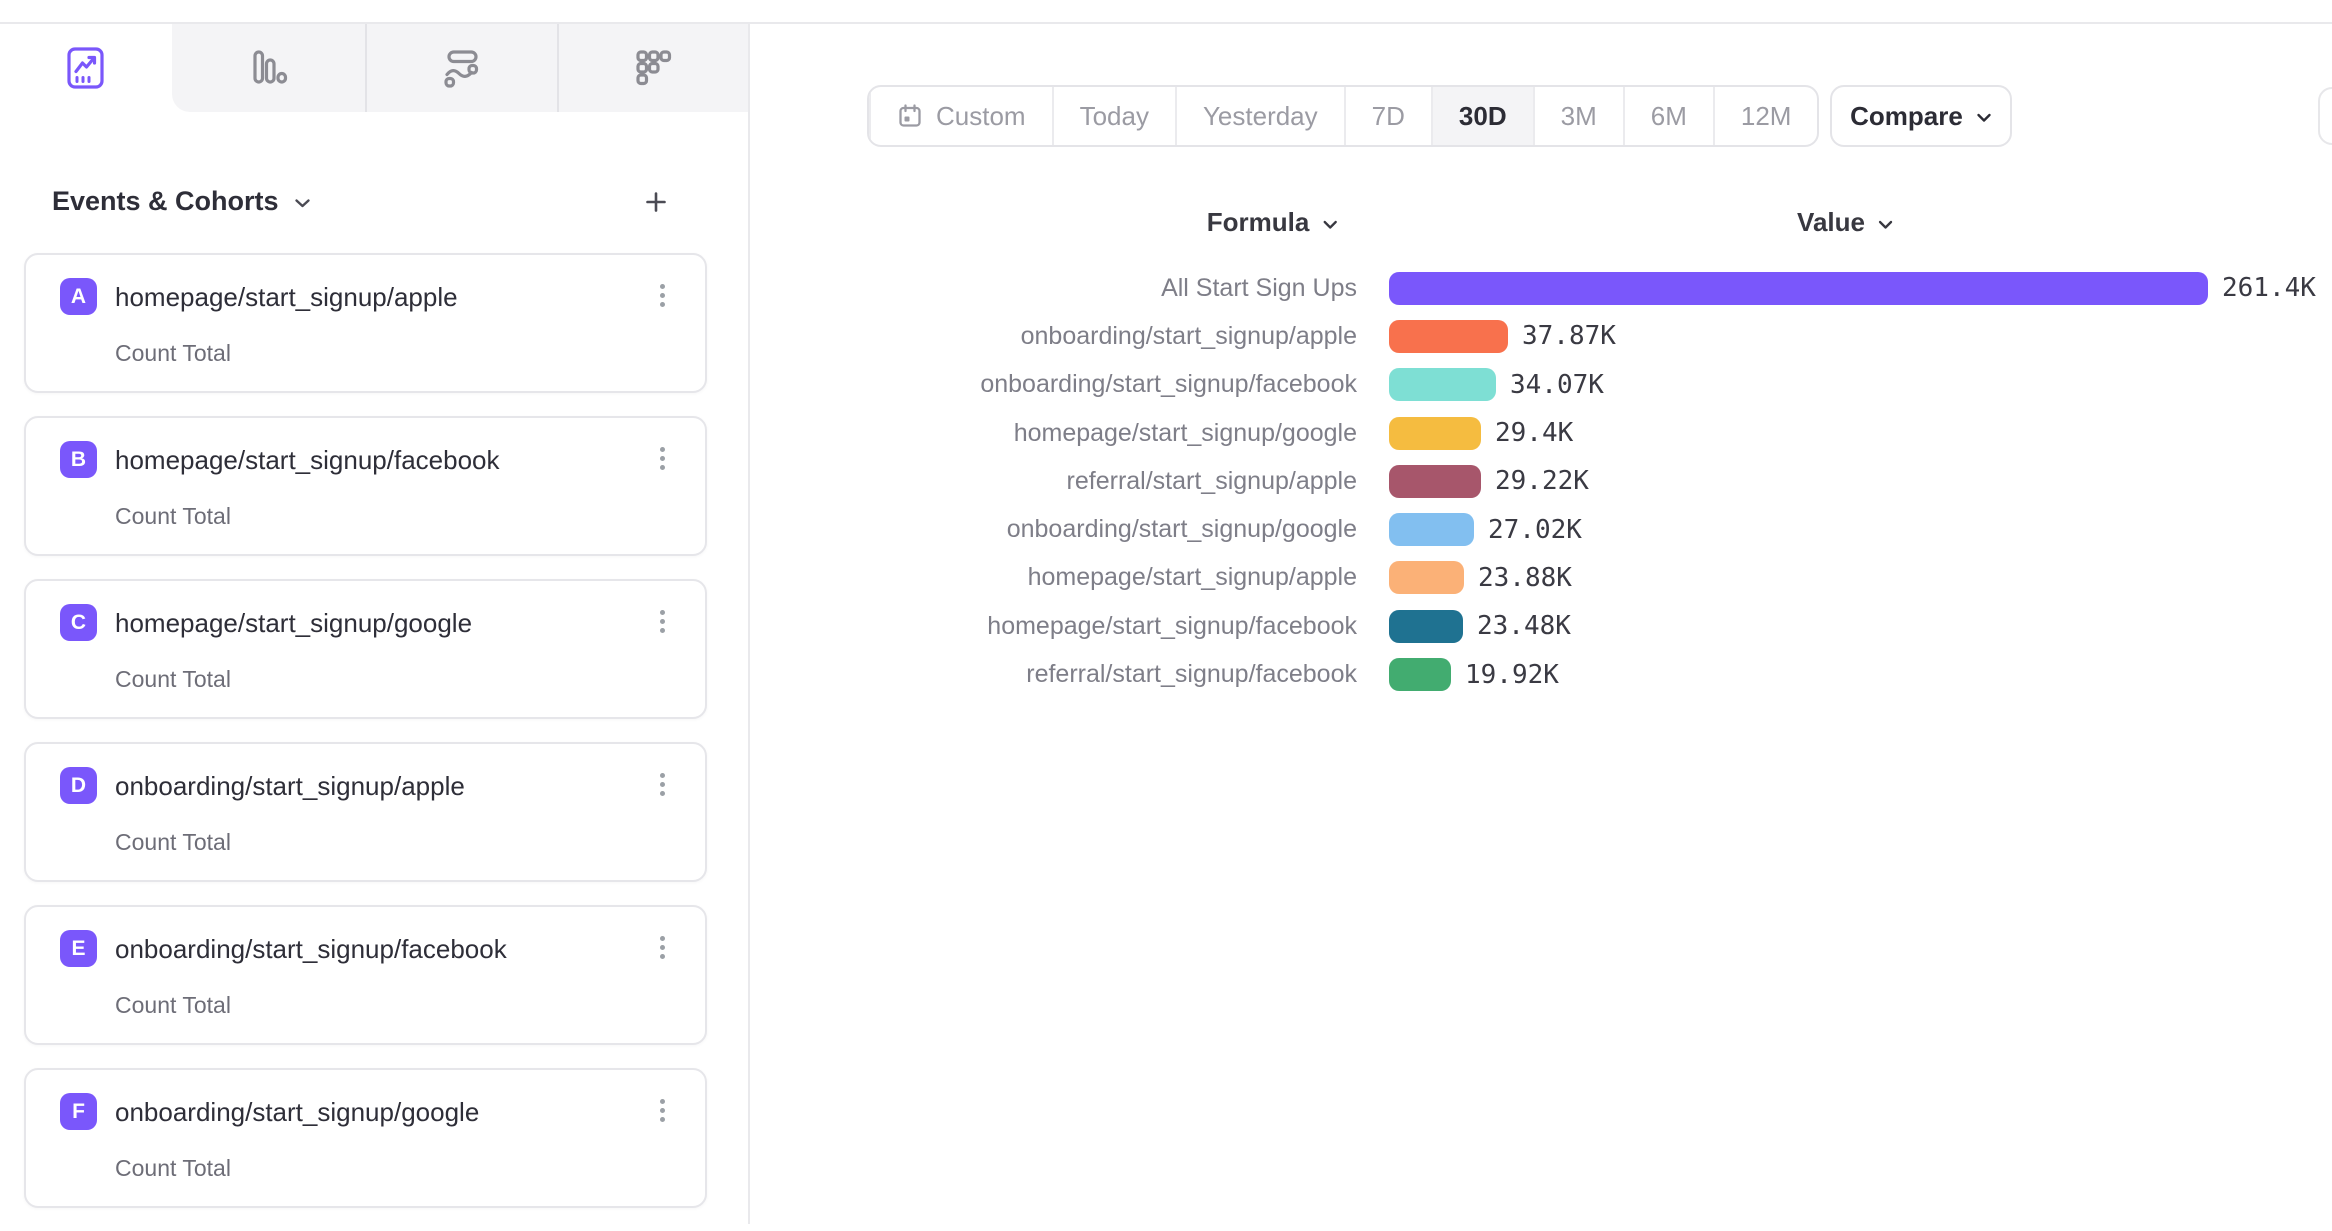 Image resolution: width=2332 pixels, height=1231 pixels. I want to click on compare-button: Compare, so click(1921, 116).